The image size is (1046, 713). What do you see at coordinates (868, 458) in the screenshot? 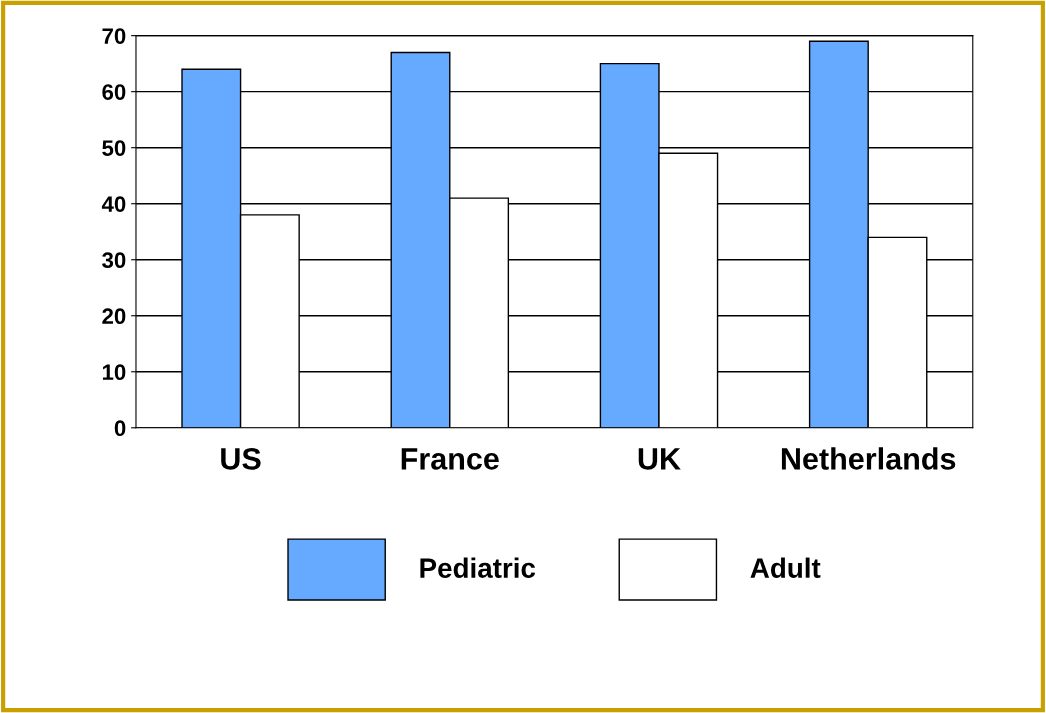
I see `x-tick-label: Netherlands` at bounding box center [868, 458].